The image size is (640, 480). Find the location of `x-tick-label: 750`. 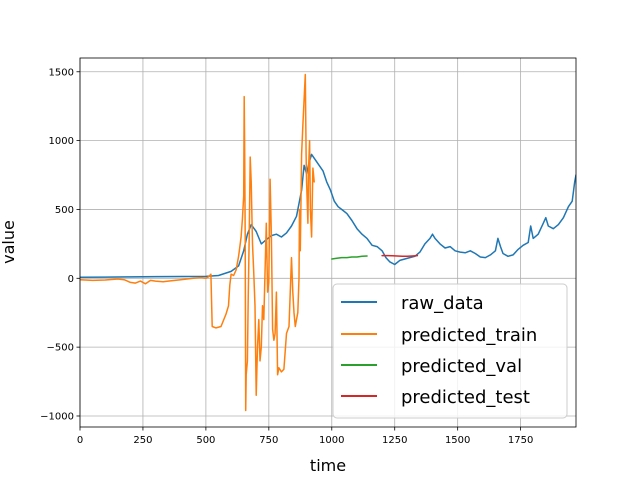

x-tick-label: 750 is located at coordinates (268, 440).